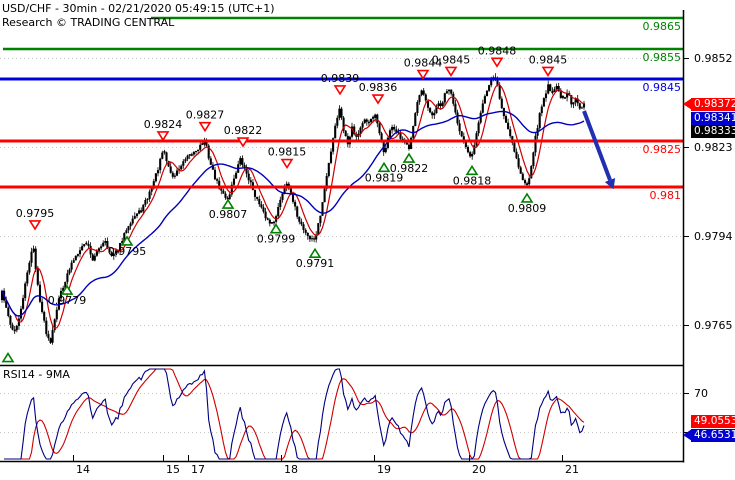 The width and height of the screenshot is (735, 480). Describe the element at coordinates (713, 421) in the screenshot. I see `rsi-ma-tag: 49.0553` at that location.